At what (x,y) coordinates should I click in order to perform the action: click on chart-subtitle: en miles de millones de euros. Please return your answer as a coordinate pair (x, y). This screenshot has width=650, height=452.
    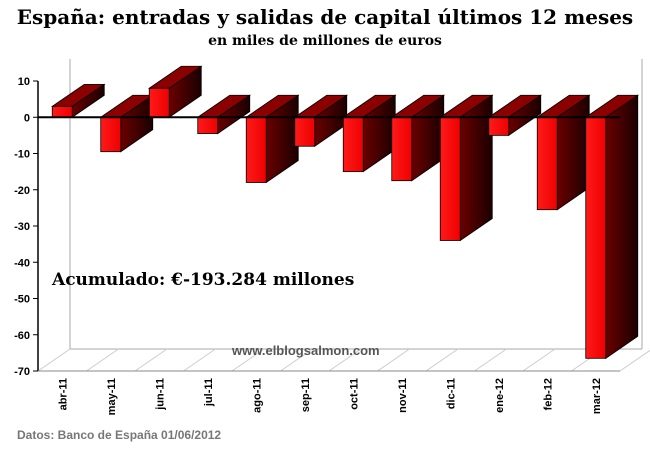
    Looking at the image, I should click on (325, 41).